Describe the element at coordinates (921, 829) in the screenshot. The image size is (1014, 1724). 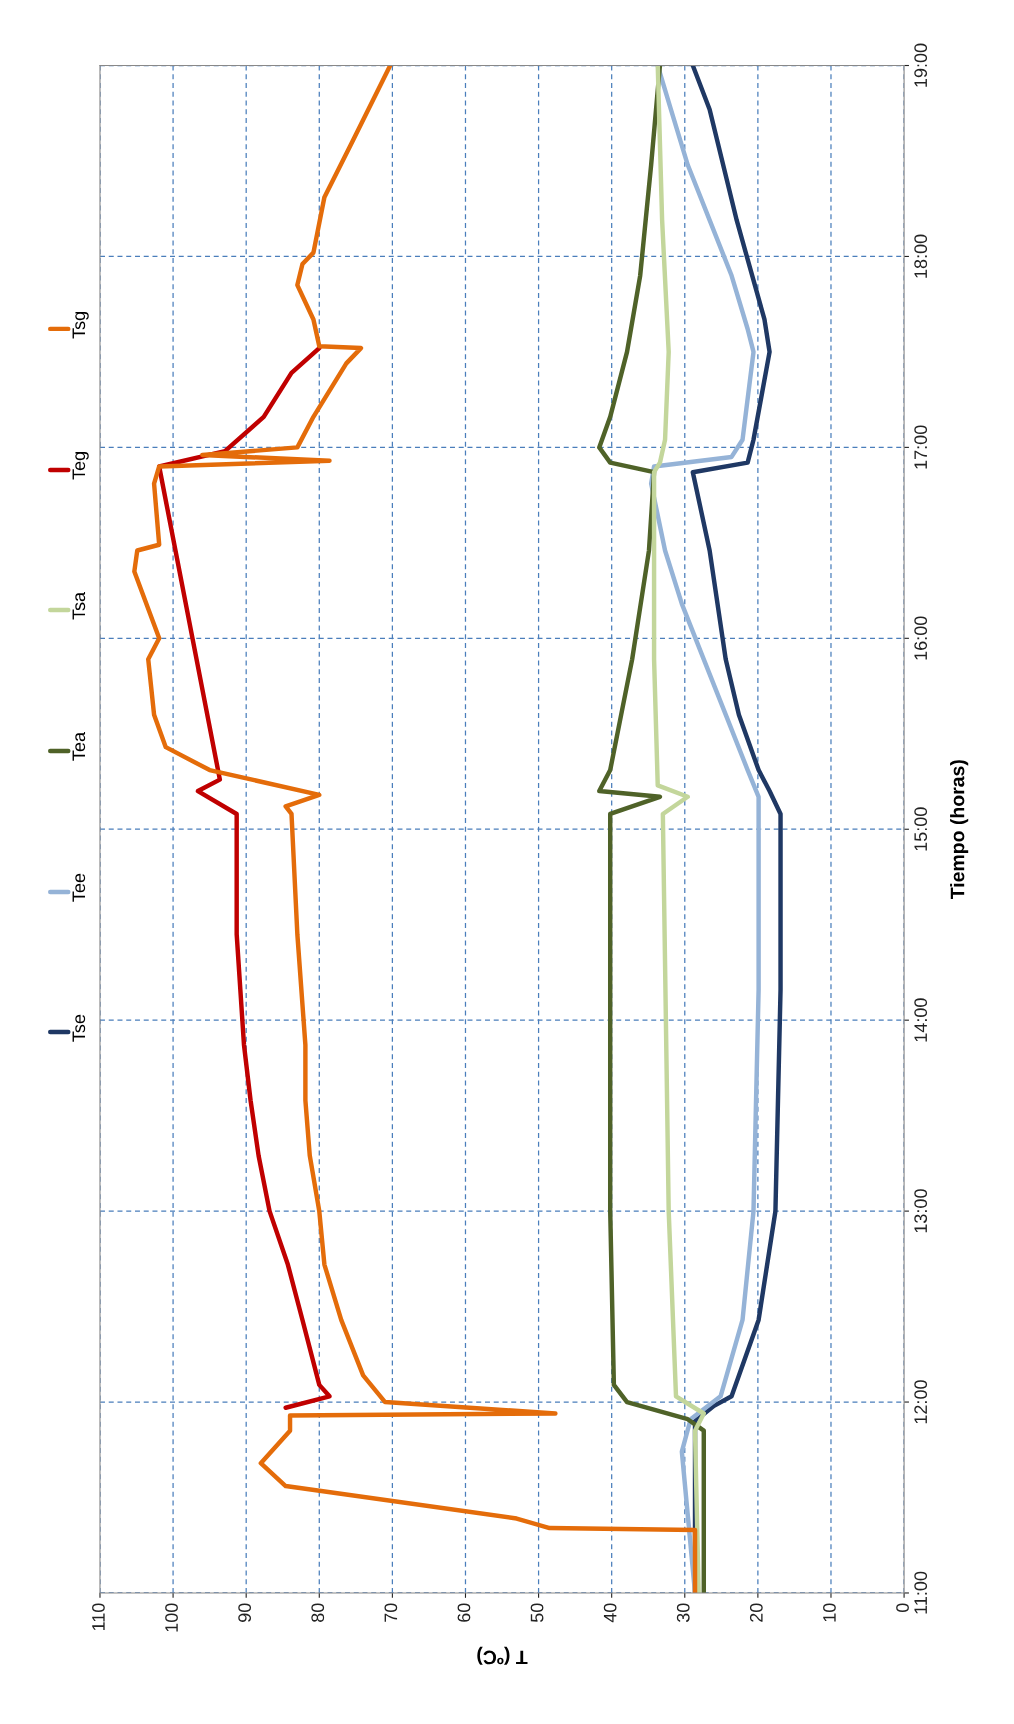
I see `y-tick-label: 15:00` at that location.